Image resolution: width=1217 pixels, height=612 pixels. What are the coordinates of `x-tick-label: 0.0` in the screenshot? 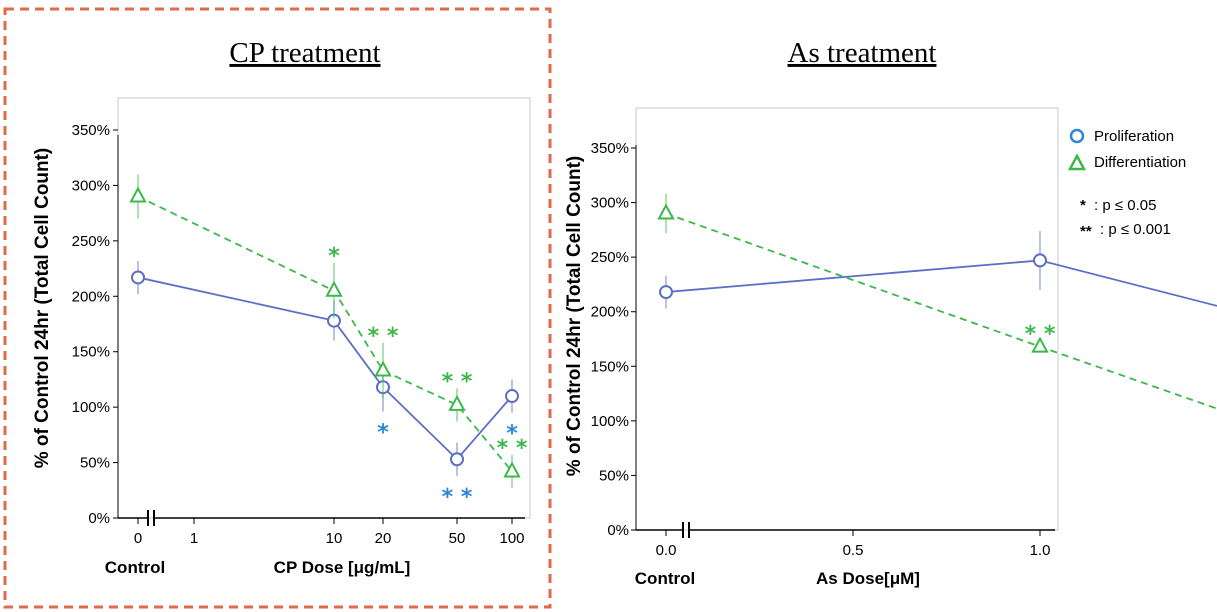 It's located at (666, 550).